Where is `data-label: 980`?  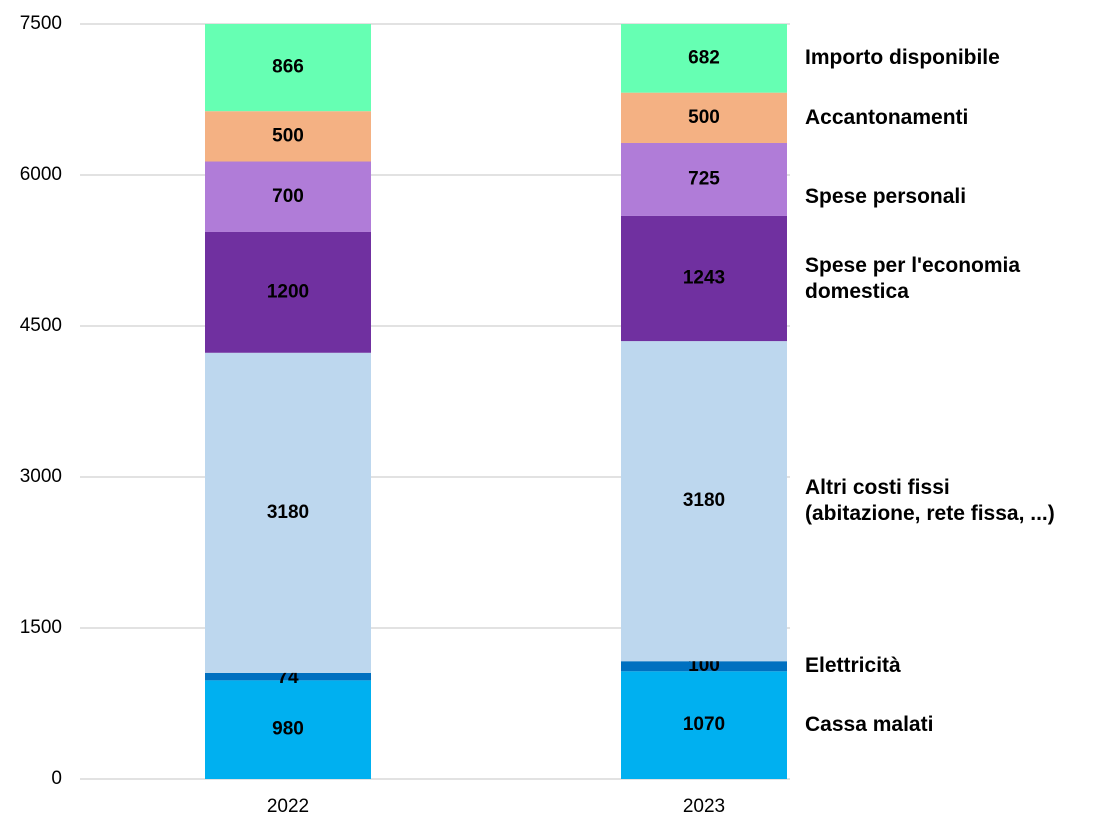
data-label: 980 is located at coordinates (288, 729).